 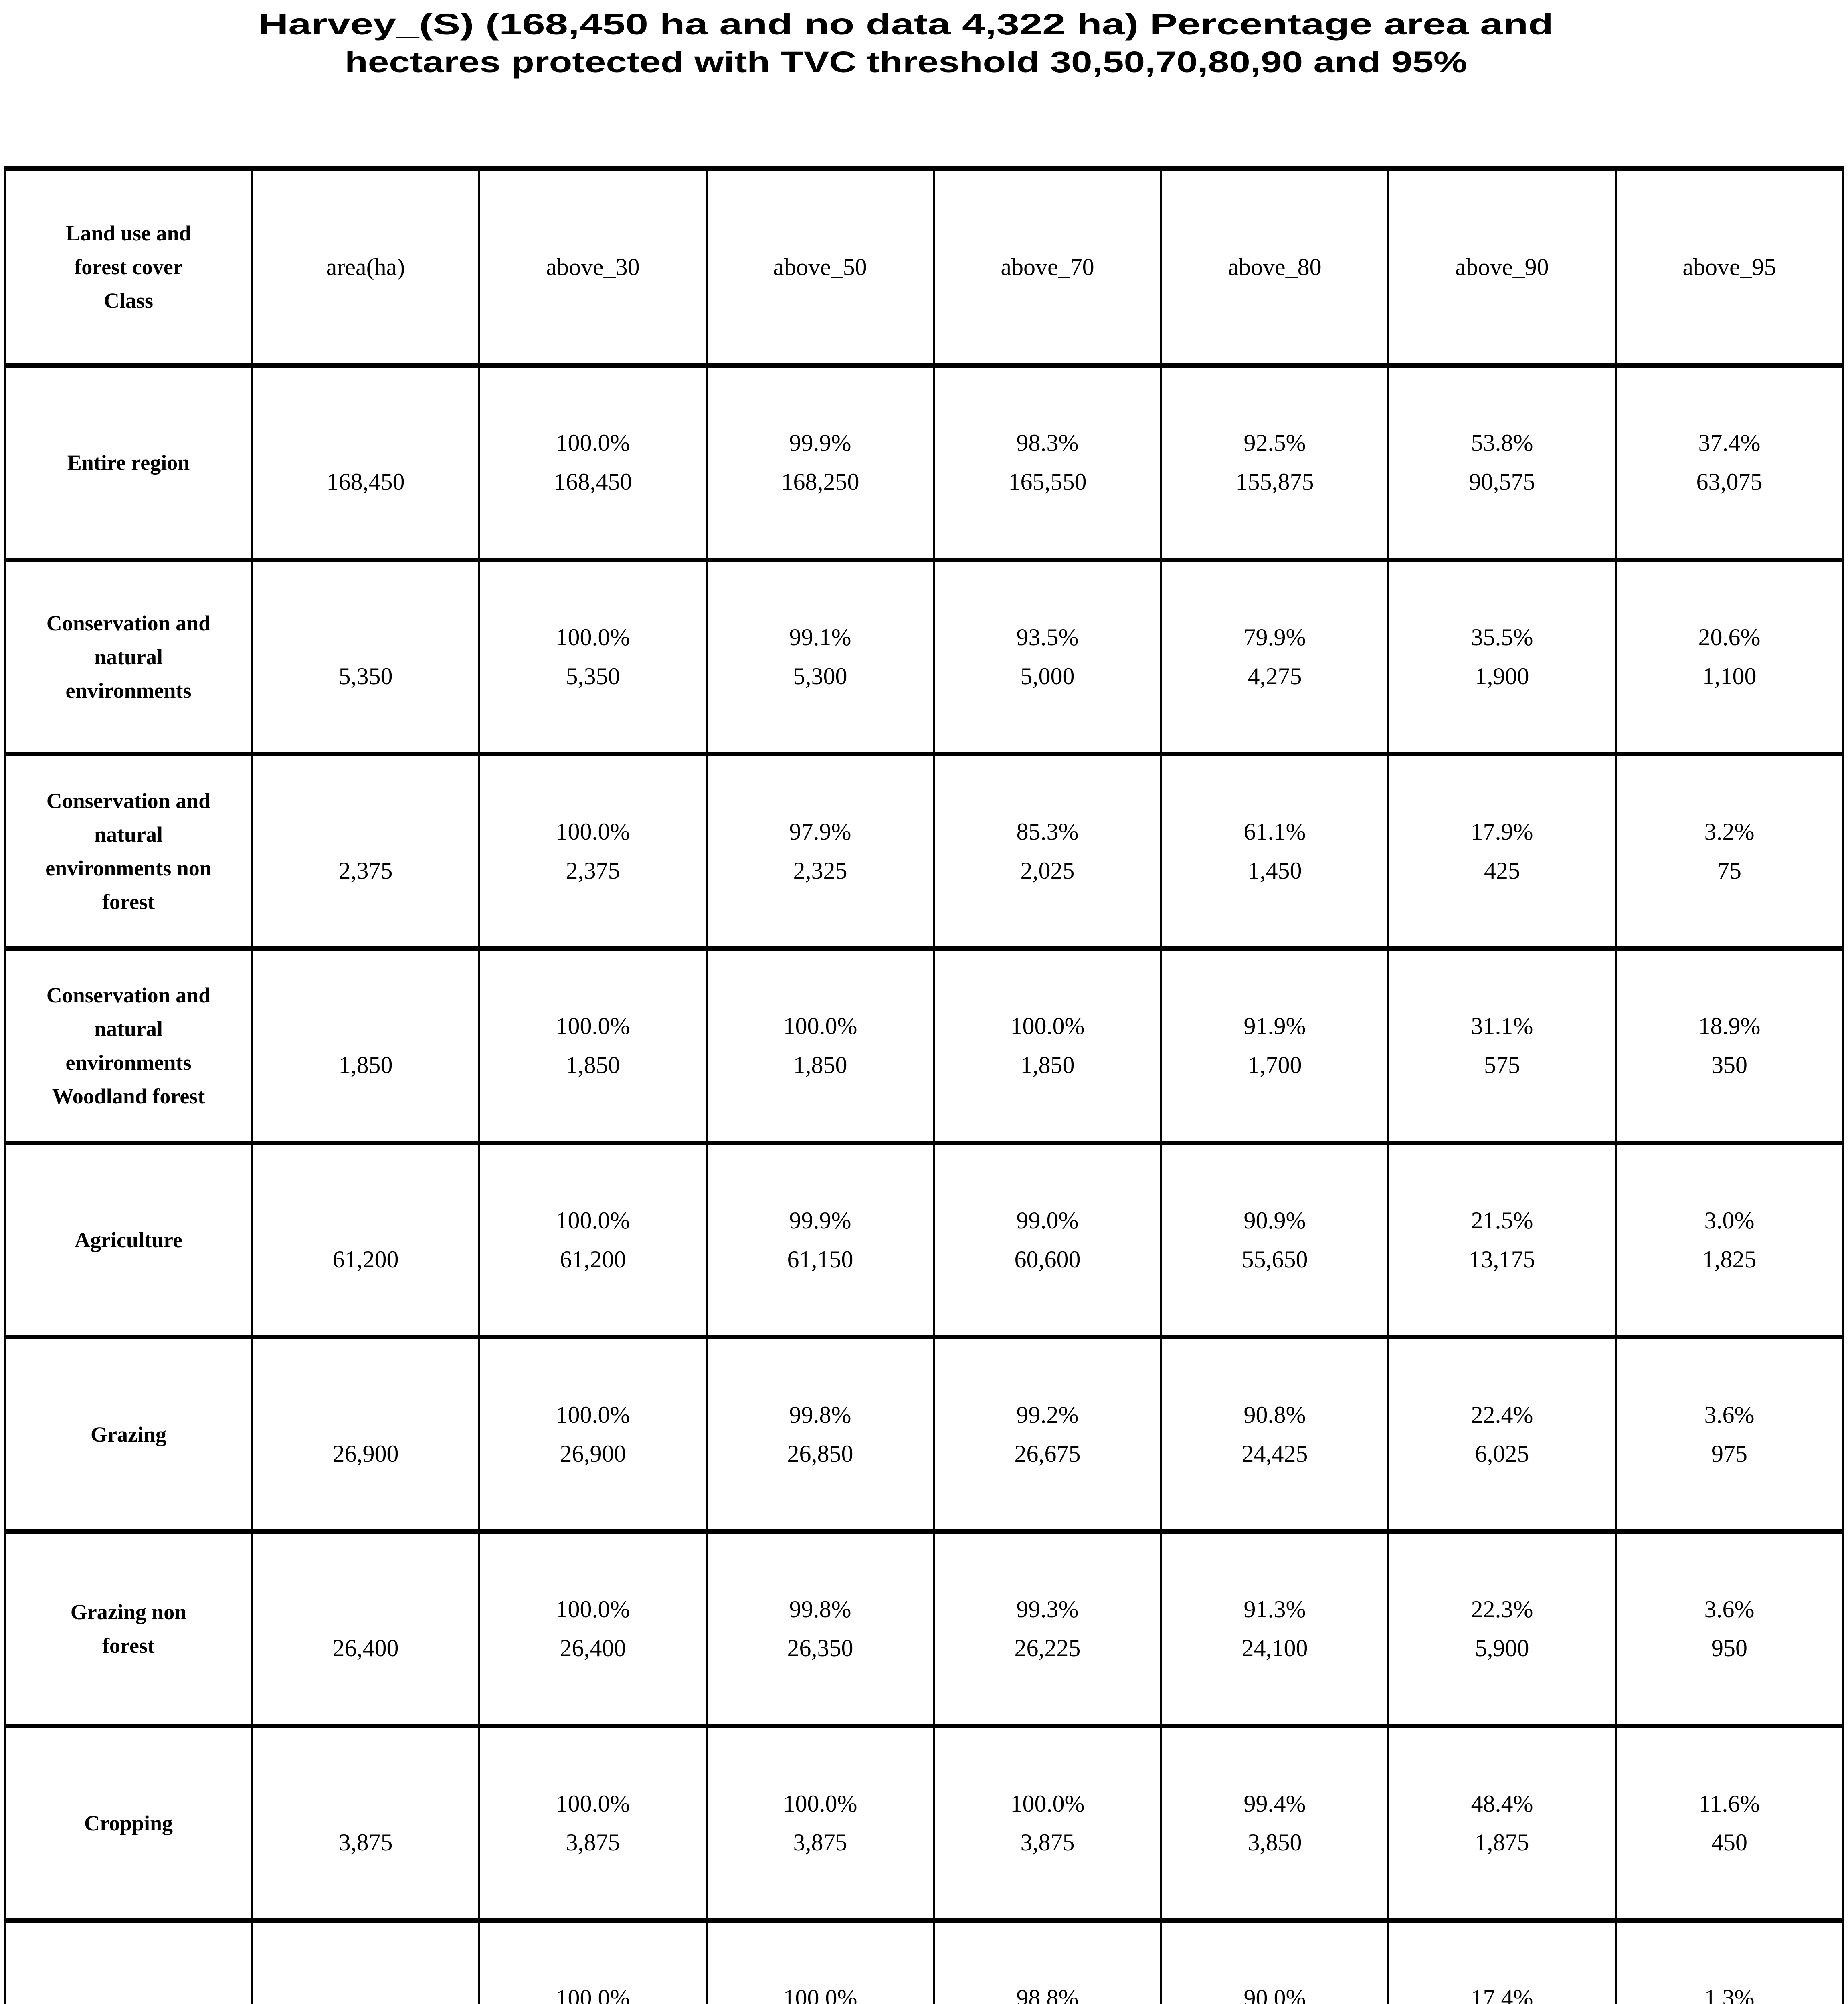 What do you see at coordinates (1047, 676) in the screenshot?
I see `hectares-value: 5,000` at bounding box center [1047, 676].